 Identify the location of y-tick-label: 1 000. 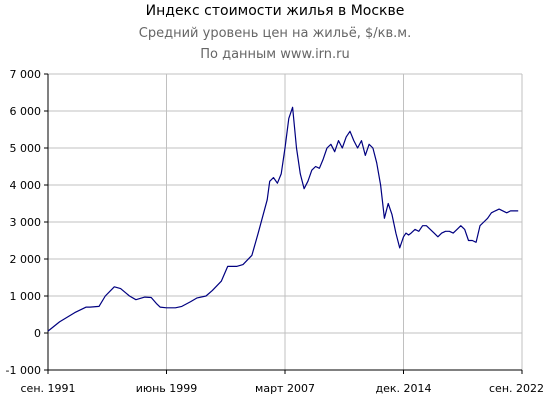
(26, 296).